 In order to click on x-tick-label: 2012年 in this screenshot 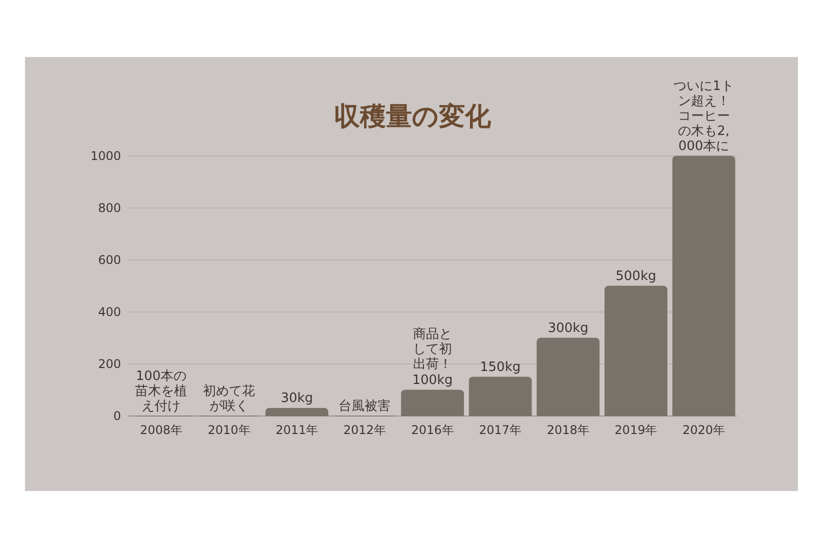, I will do `click(364, 430)`.